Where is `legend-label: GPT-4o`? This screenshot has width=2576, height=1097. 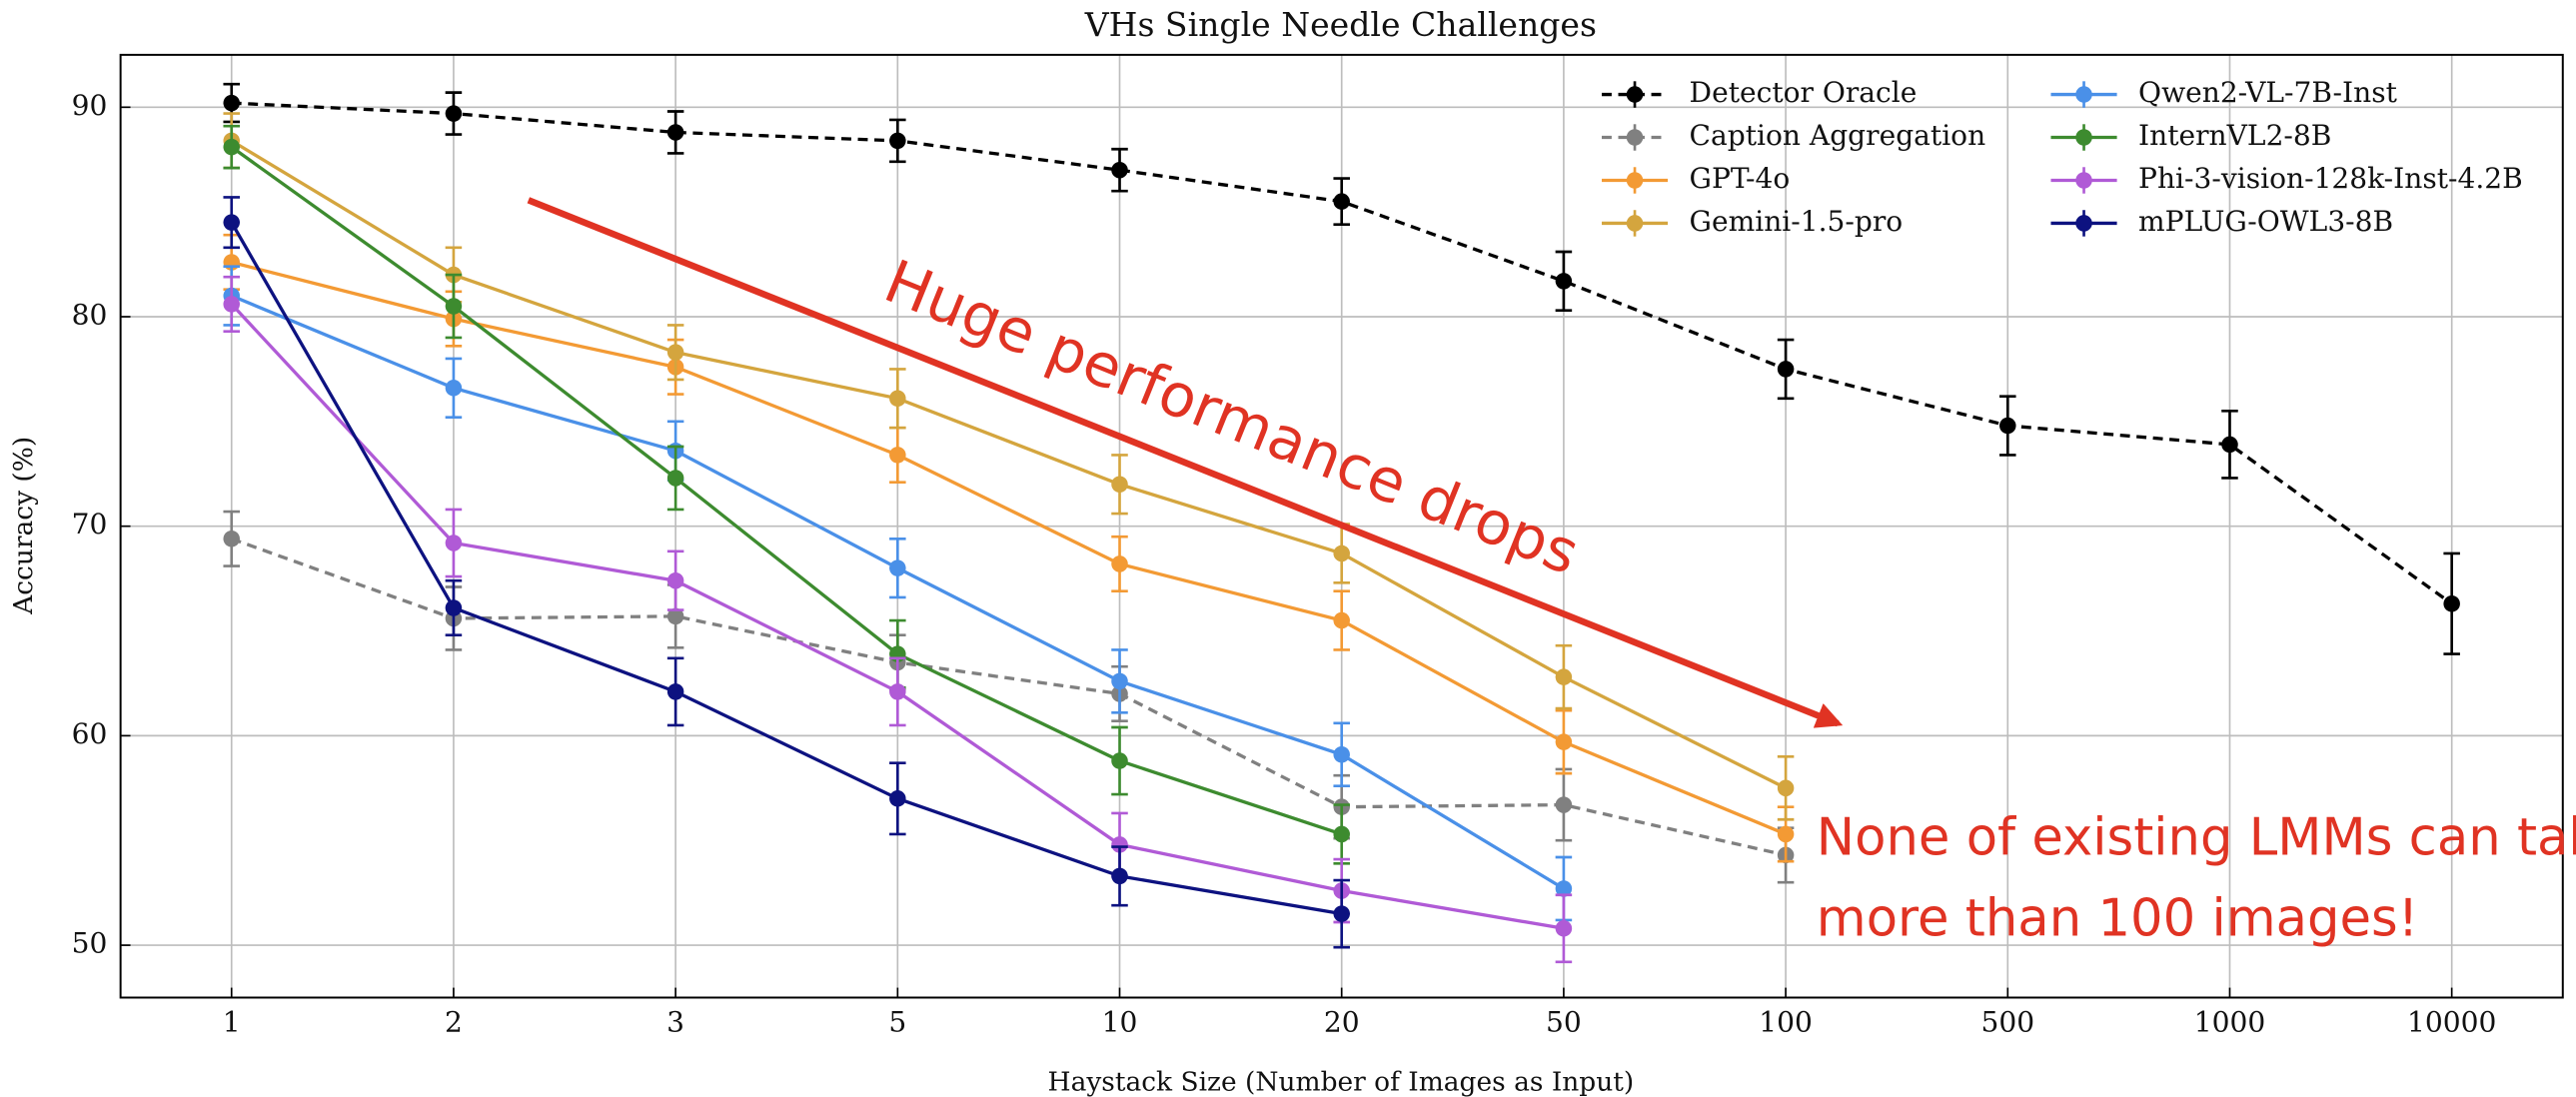 legend-label: GPT-4o is located at coordinates (1740, 178).